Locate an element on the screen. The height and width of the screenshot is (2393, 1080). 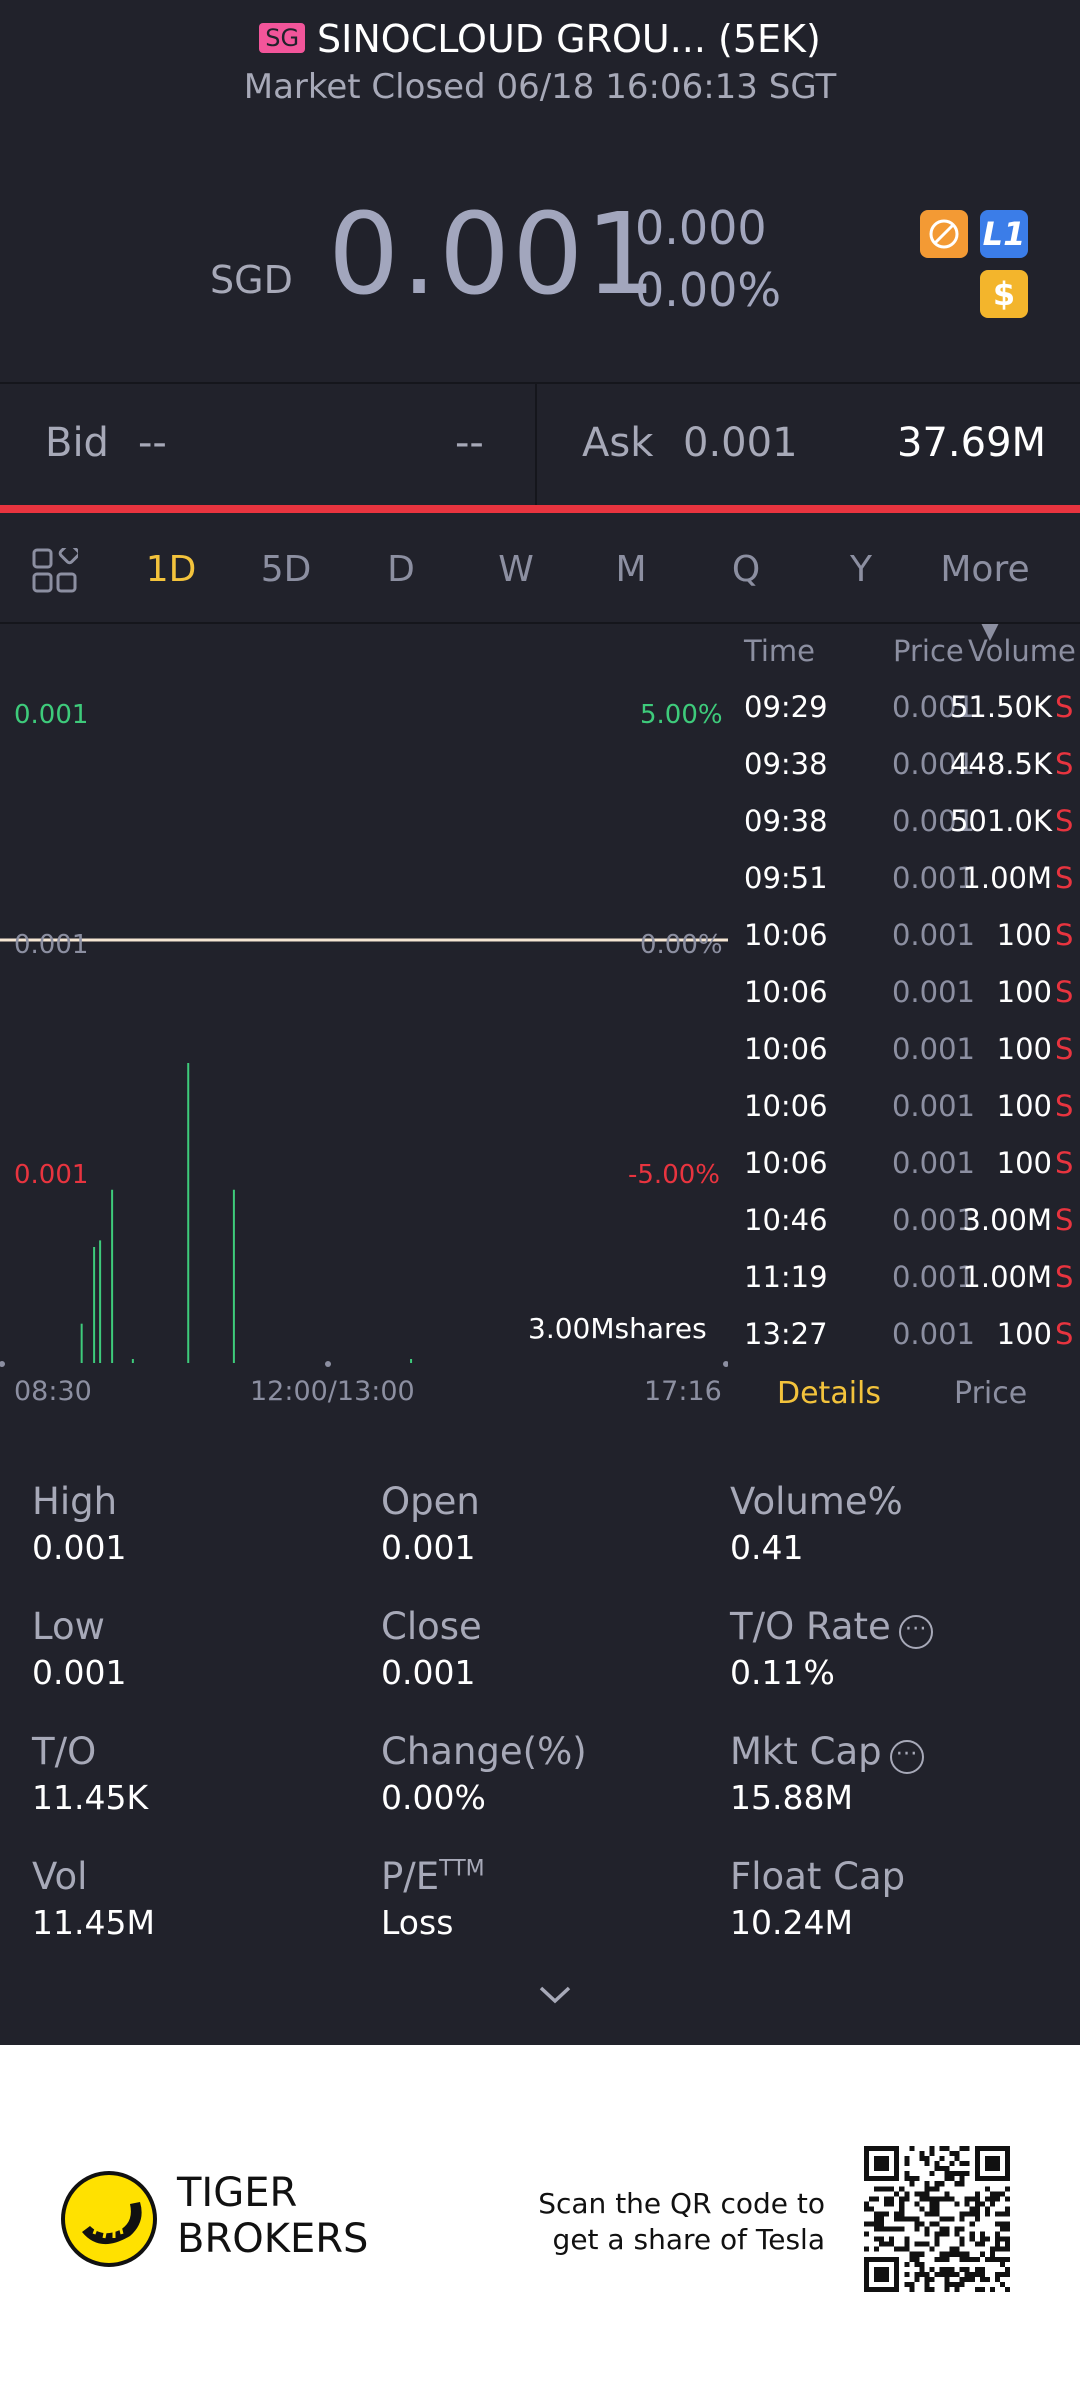
tick-time: 10:46 is located at coordinates (786, 1220).